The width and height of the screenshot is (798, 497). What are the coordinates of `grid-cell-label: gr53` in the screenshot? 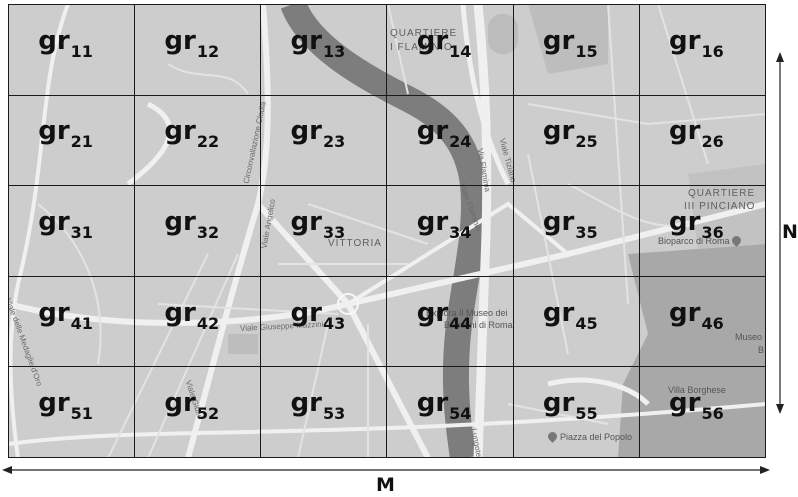 It's located at (318, 406).